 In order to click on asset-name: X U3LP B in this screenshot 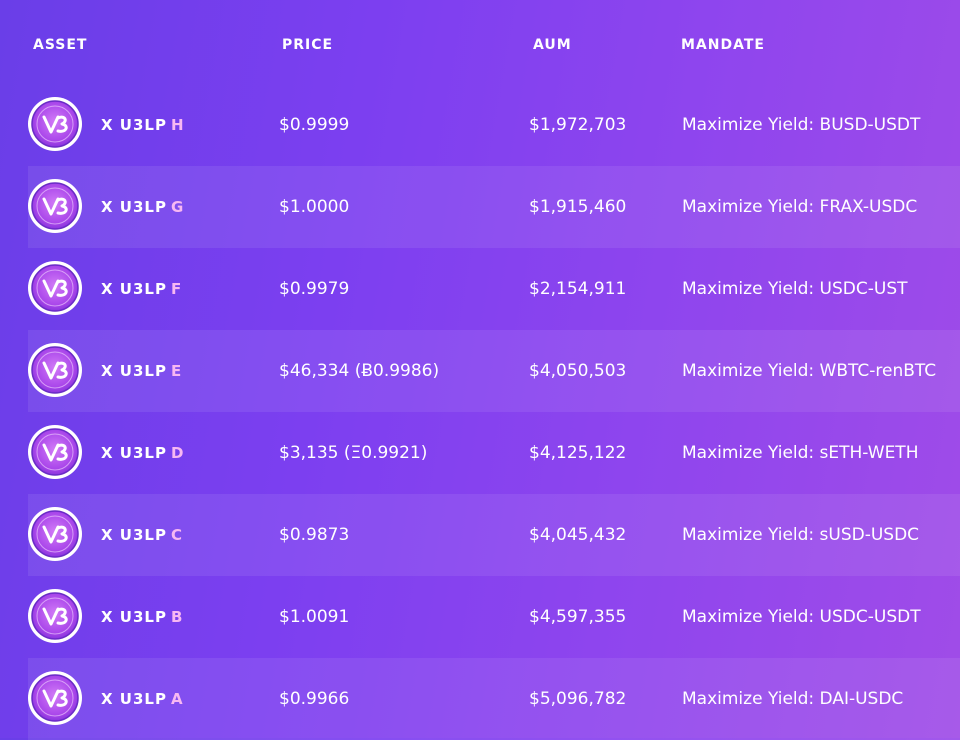, I will do `click(142, 617)`.